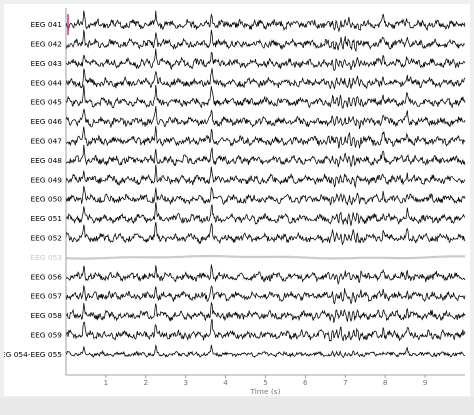 The width and height of the screenshot is (474, 415). What do you see at coordinates (145, 382) in the screenshot?
I see `x-tick-label: 2` at bounding box center [145, 382].